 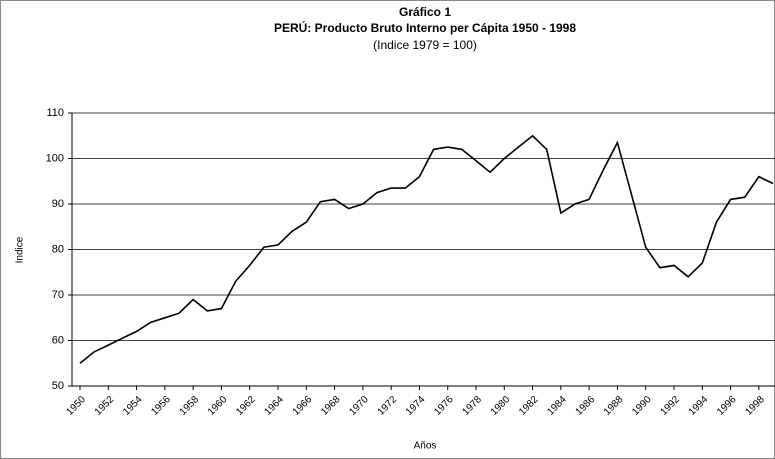 What do you see at coordinates (55, 158) in the screenshot?
I see `y-tick-label: 100` at bounding box center [55, 158].